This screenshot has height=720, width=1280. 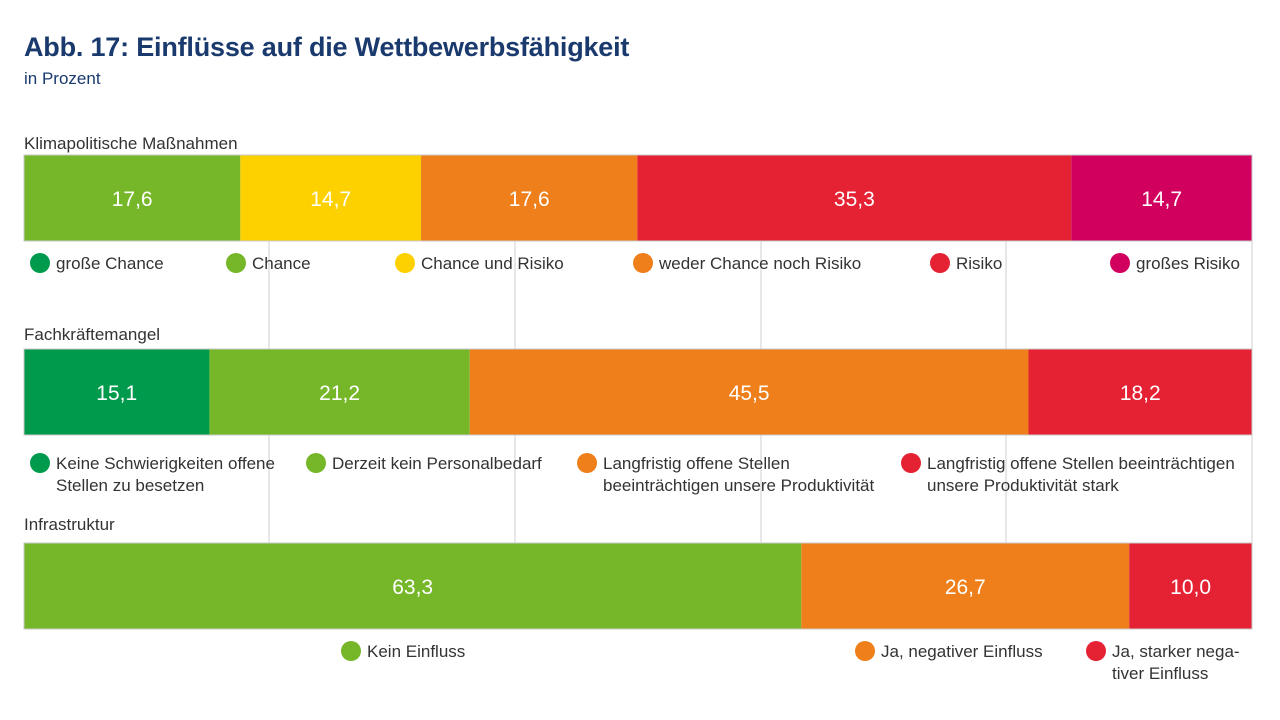 What do you see at coordinates (130, 485) in the screenshot?
I see `legend-label: Stellen zu besetzen` at bounding box center [130, 485].